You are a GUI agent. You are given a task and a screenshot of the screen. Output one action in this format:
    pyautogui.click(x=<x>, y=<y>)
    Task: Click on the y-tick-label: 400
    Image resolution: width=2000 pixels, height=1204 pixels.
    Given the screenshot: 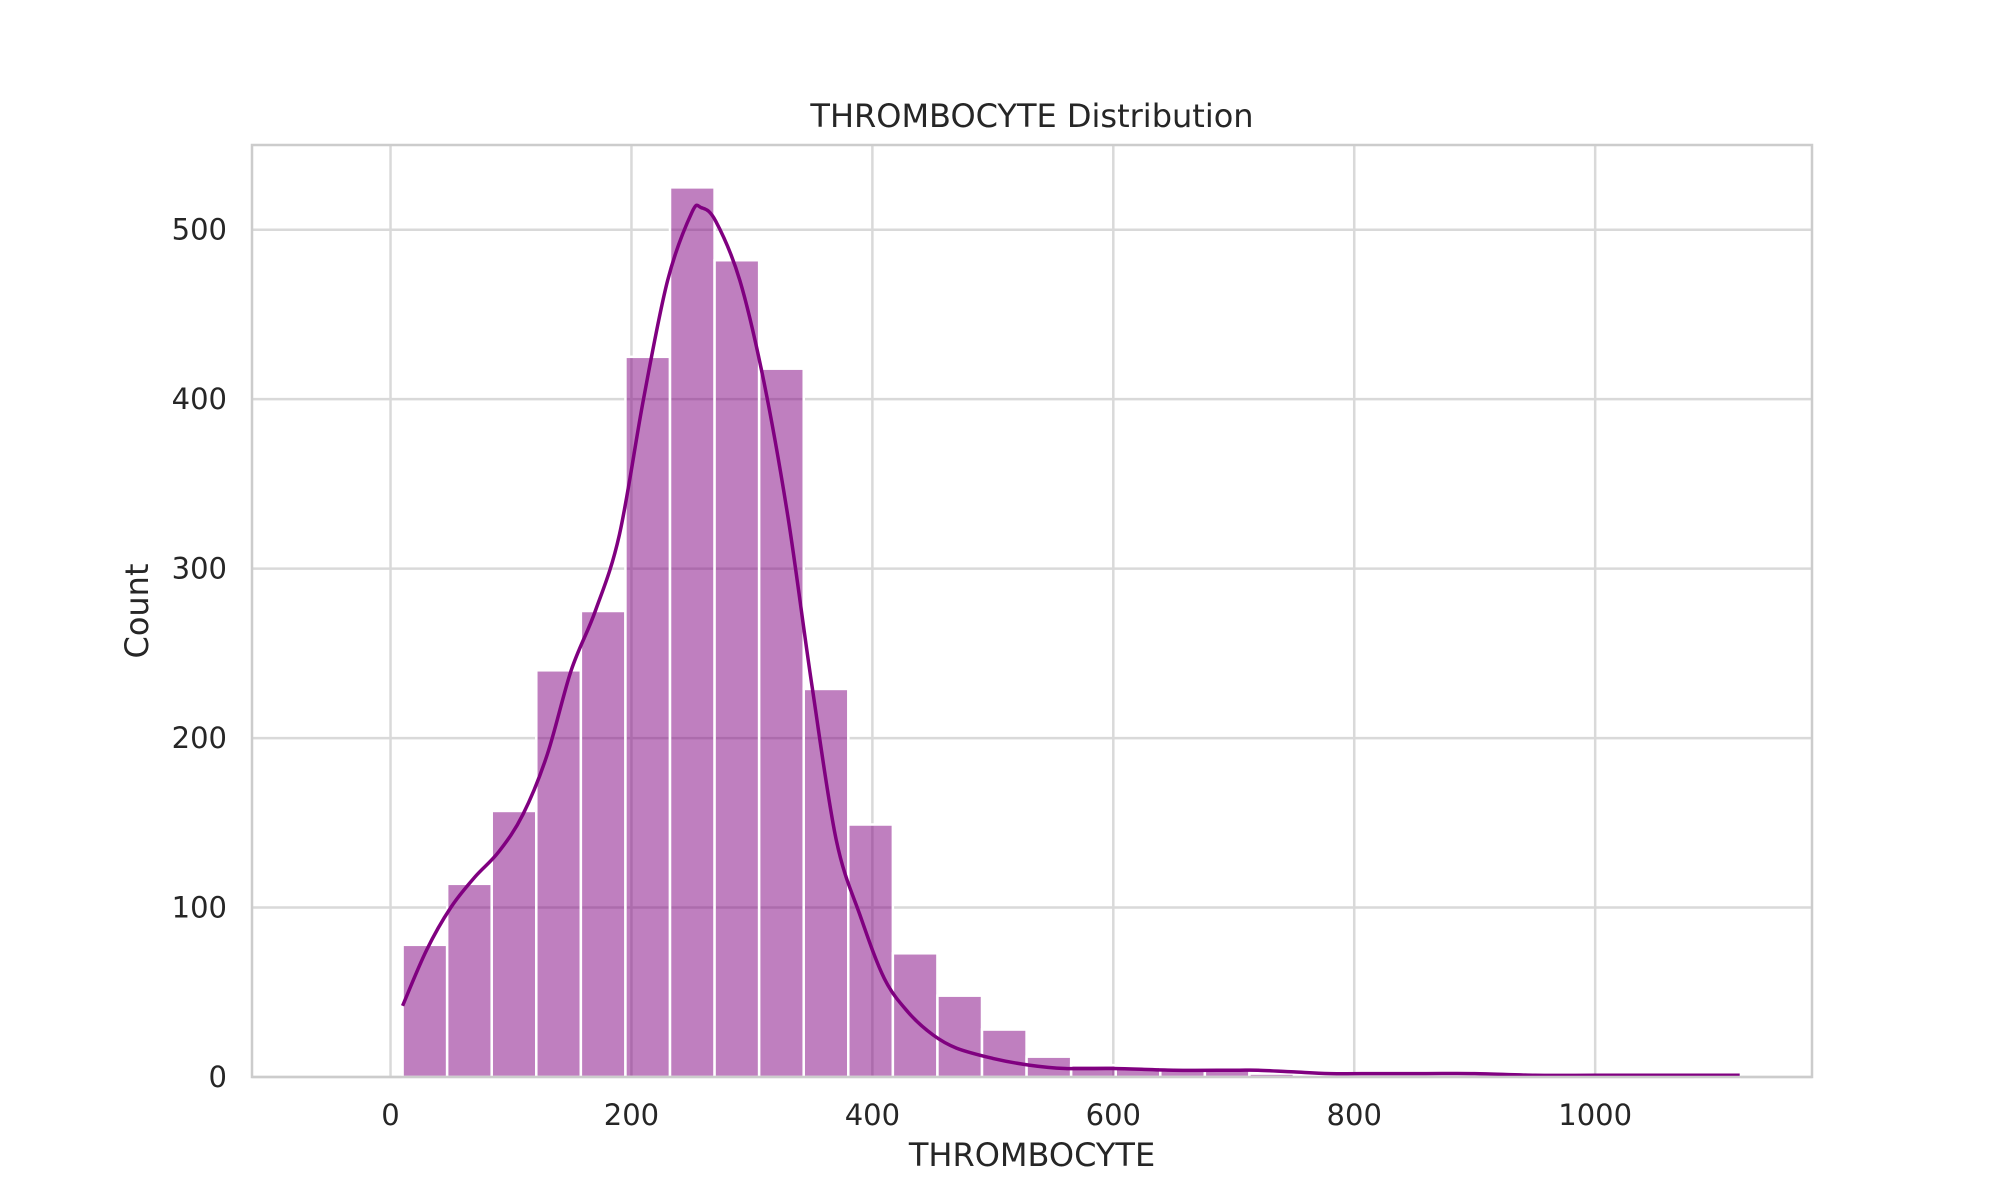 What is the action you would take?
    pyautogui.click(x=199, y=399)
    